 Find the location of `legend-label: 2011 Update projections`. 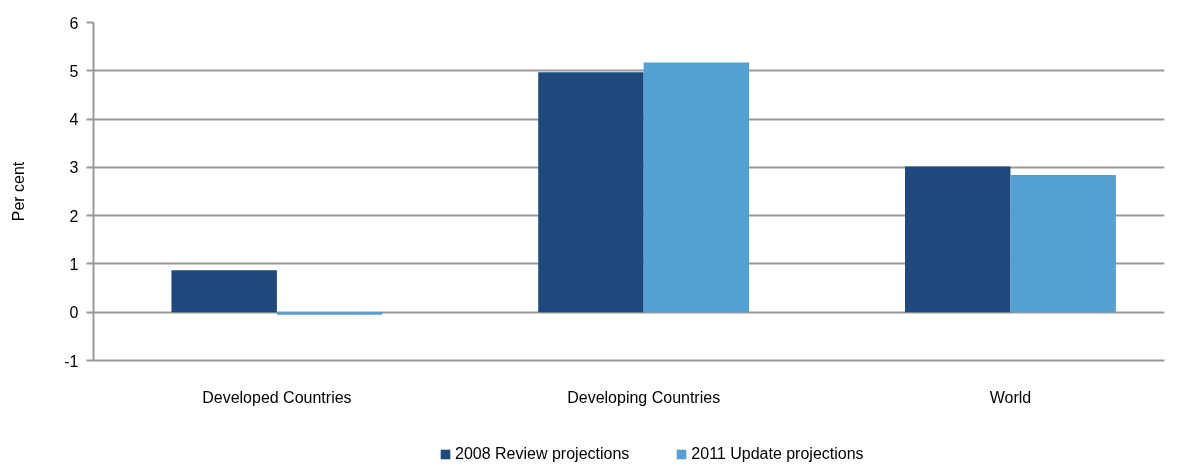

legend-label: 2011 Update projections is located at coordinates (777, 454).